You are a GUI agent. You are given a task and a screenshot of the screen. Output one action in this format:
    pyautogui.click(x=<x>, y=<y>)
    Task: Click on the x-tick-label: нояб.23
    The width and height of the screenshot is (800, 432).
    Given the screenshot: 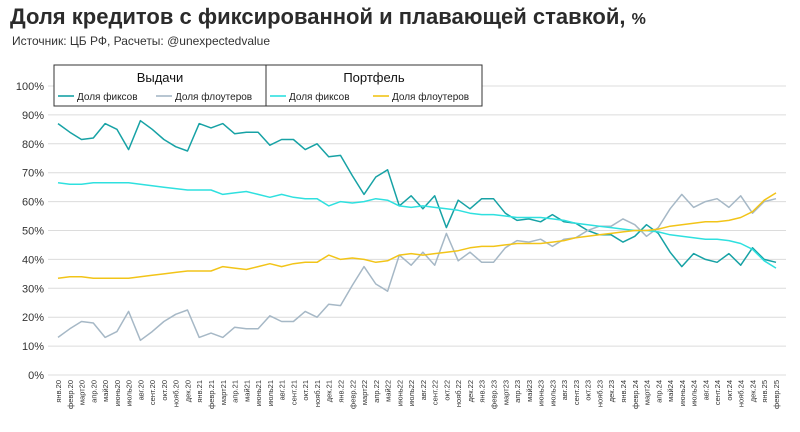 What is the action you would take?
    pyautogui.click(x=599, y=393)
    